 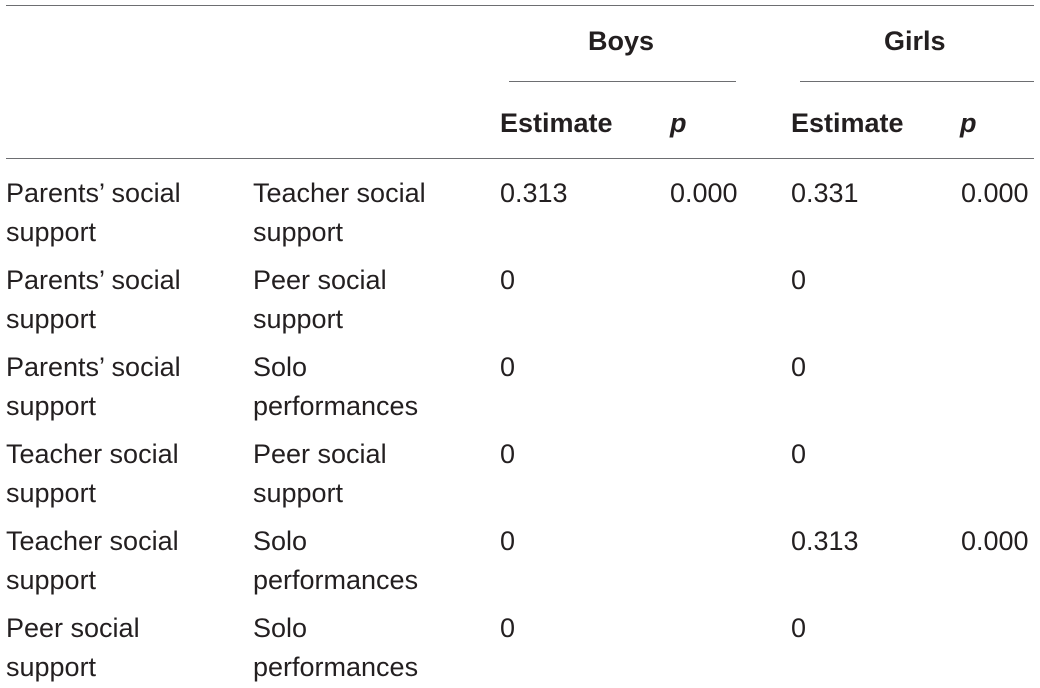 I want to click on boys-group-header: Boys, so click(x=621, y=41).